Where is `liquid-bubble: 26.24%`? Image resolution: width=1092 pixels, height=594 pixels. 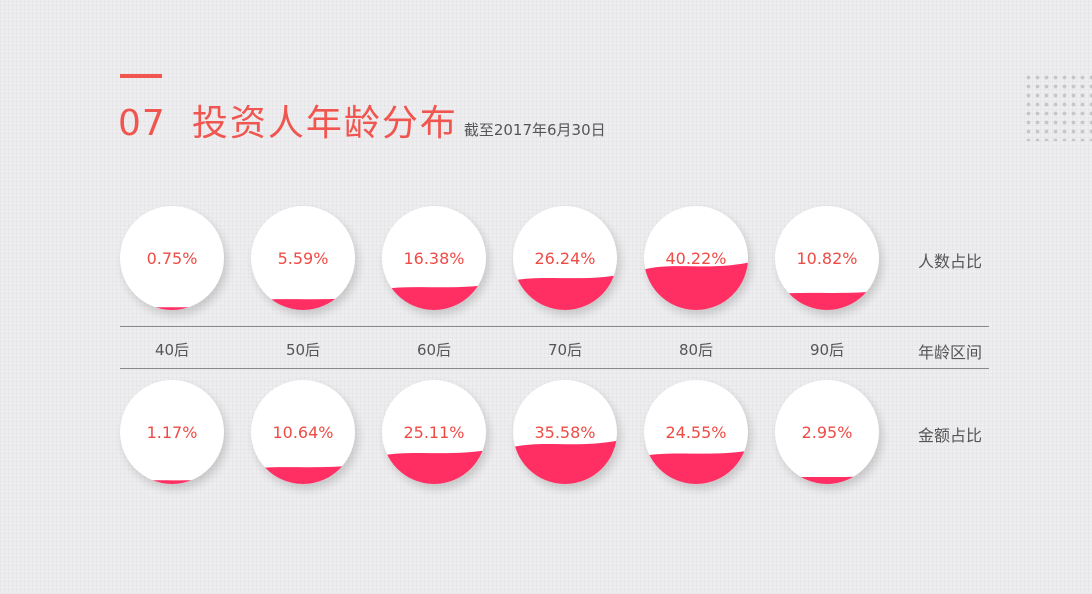 liquid-bubble: 26.24% is located at coordinates (565, 258).